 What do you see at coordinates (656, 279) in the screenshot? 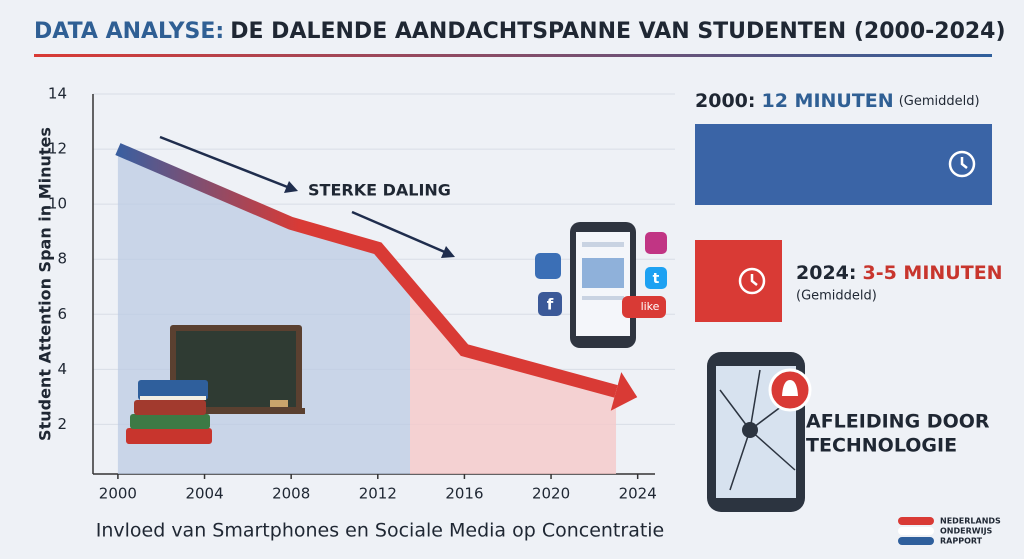
I see `twitter-icon: t` at bounding box center [656, 279].